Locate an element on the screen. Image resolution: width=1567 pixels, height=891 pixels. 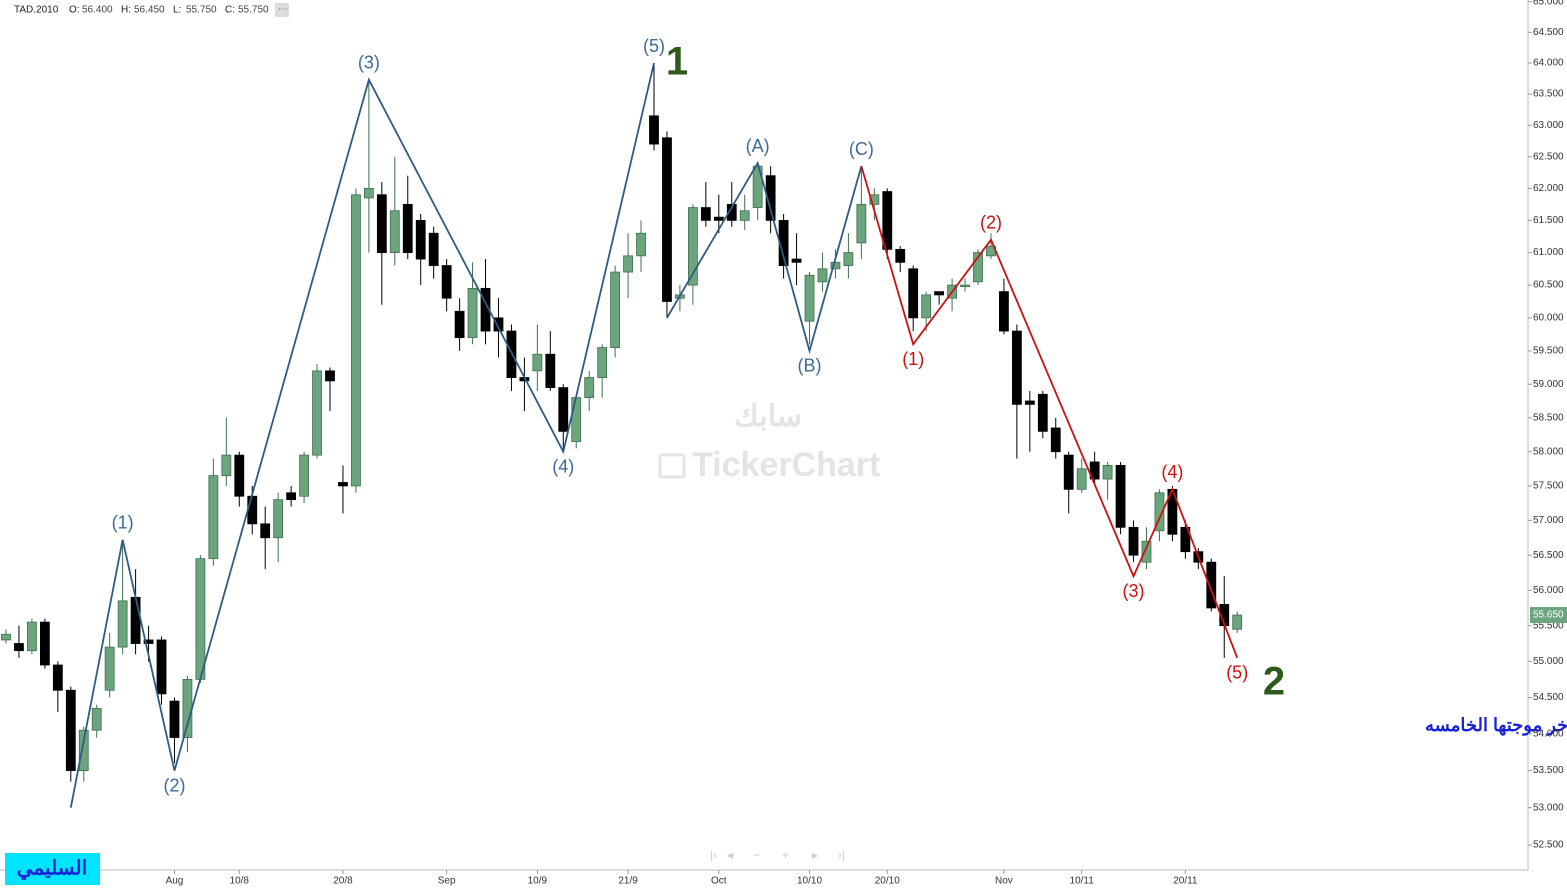
y-tick-label: 64.000 is located at coordinates (1548, 63).